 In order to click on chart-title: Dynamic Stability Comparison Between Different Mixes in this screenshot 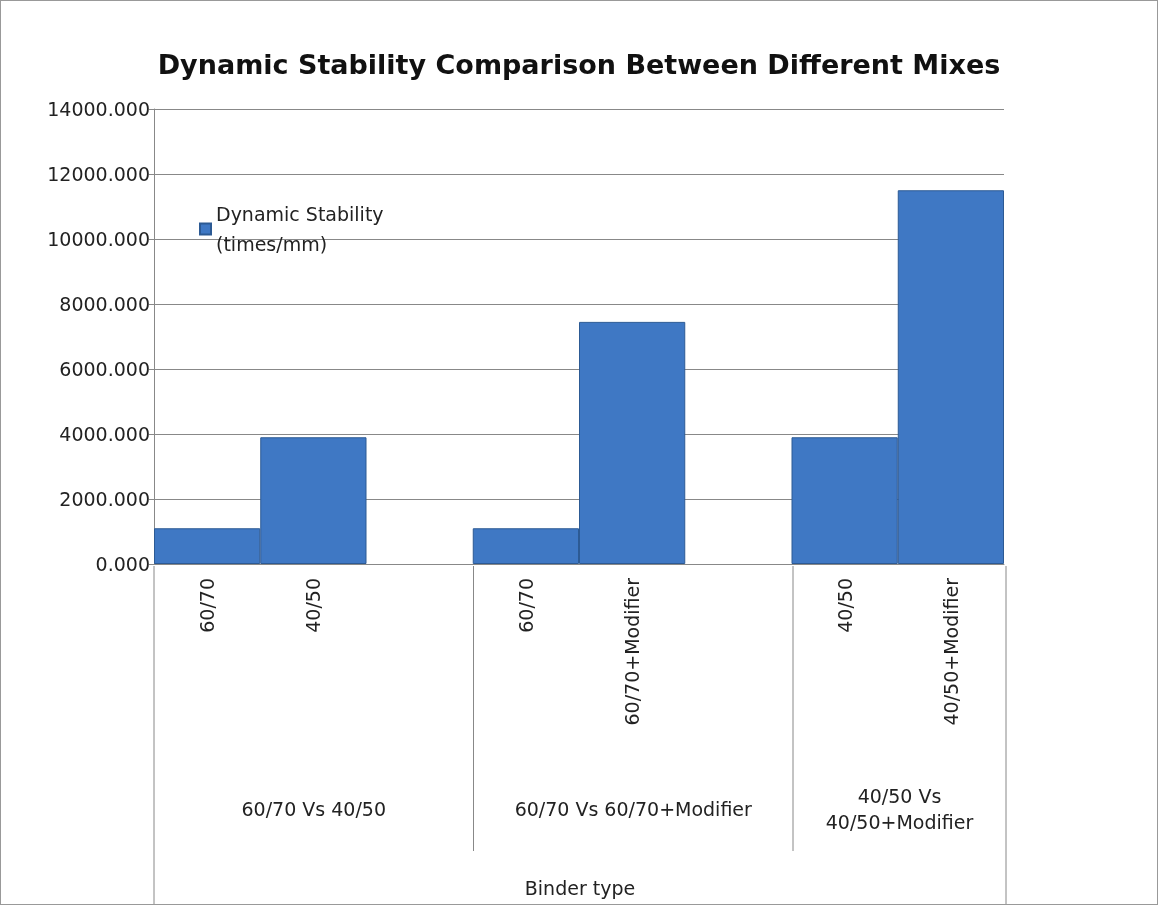, I will do `click(579, 64)`.